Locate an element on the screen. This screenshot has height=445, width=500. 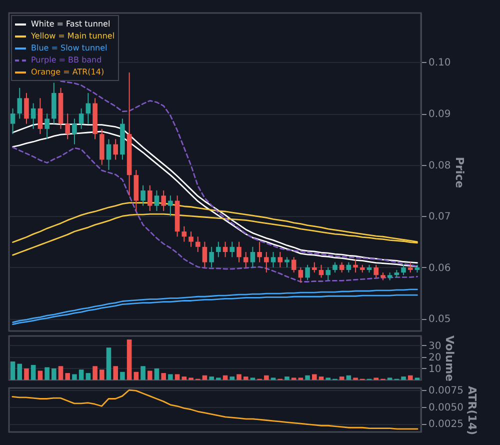
y-axis-title: ATR(14) is located at coordinates (471, 410).